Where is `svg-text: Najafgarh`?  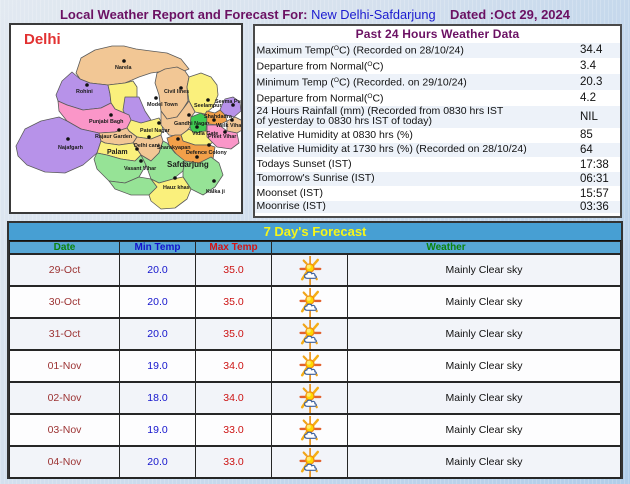
svg-text: Najafgarh is located at coordinates (70, 148).